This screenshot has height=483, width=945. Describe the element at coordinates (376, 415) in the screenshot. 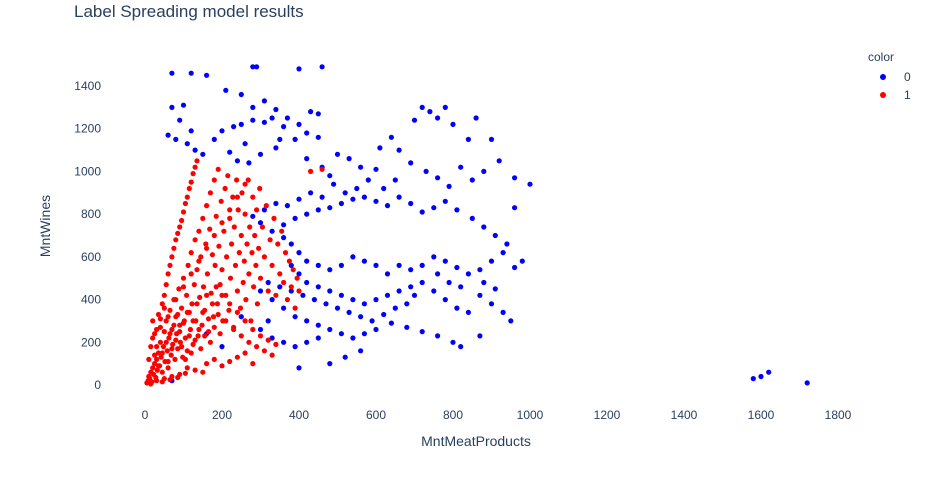

I see `x-tick-label: 600` at that location.